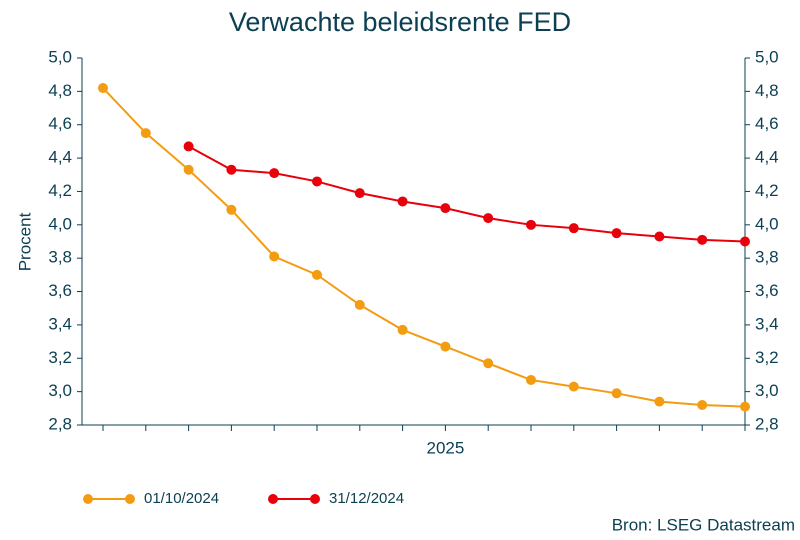  I want to click on y-tick-label: 3,8, so click(60, 257).